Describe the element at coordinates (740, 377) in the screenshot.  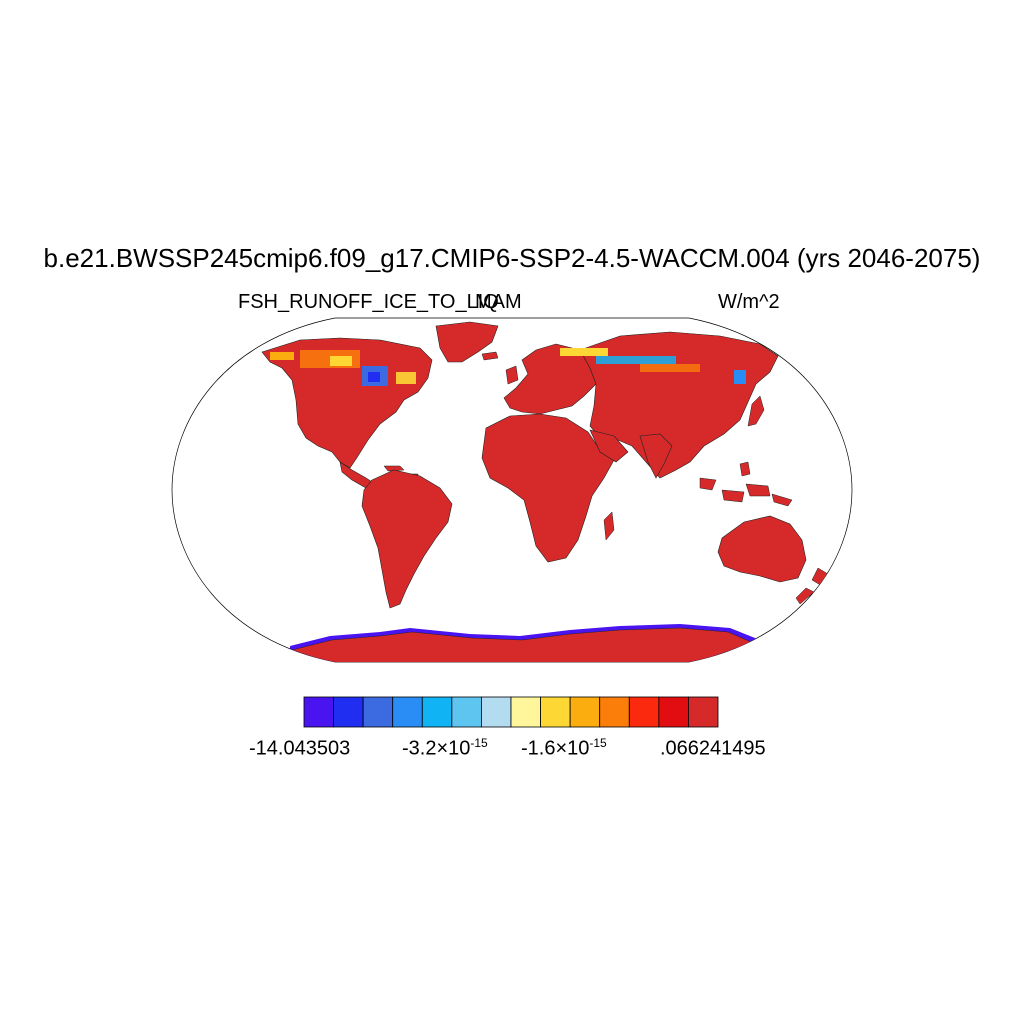
I see `kamchatka-blue-patch` at that location.